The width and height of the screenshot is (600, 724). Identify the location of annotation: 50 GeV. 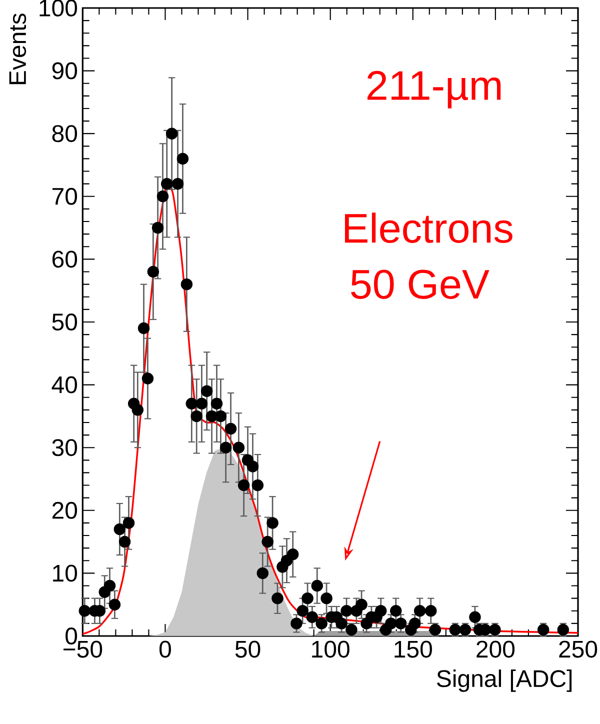
(420, 284).